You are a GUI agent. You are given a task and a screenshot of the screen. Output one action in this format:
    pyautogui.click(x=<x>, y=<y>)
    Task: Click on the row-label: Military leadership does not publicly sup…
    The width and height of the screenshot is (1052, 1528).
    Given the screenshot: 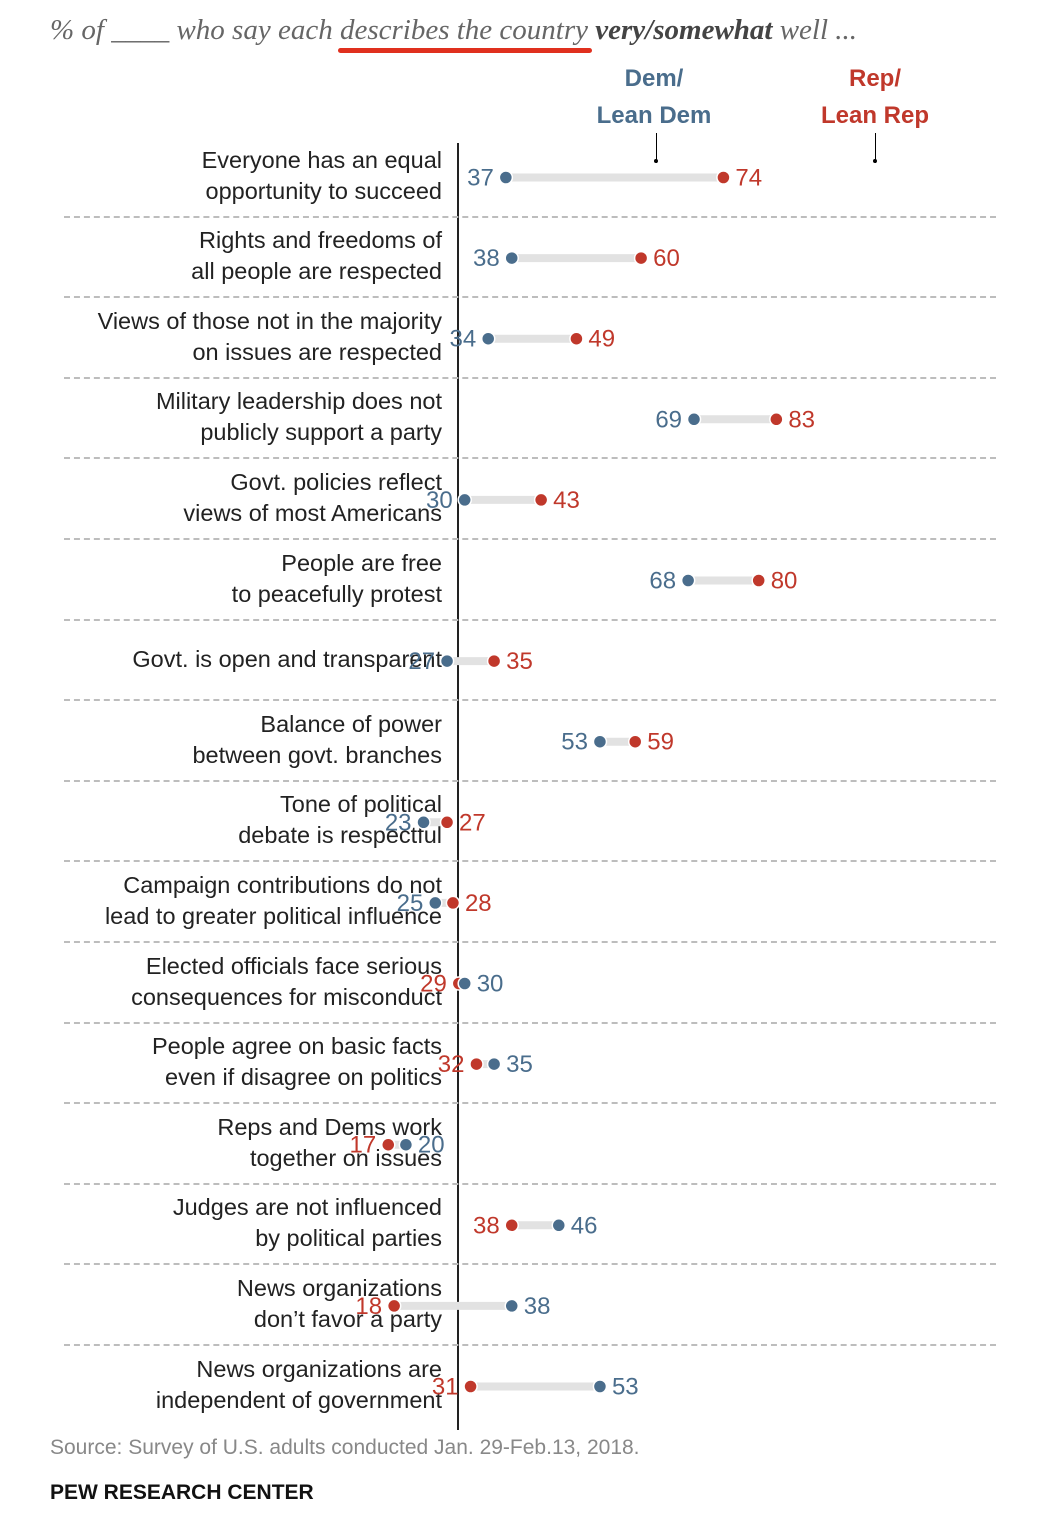 What is the action you would take?
    pyautogui.click(x=299, y=417)
    